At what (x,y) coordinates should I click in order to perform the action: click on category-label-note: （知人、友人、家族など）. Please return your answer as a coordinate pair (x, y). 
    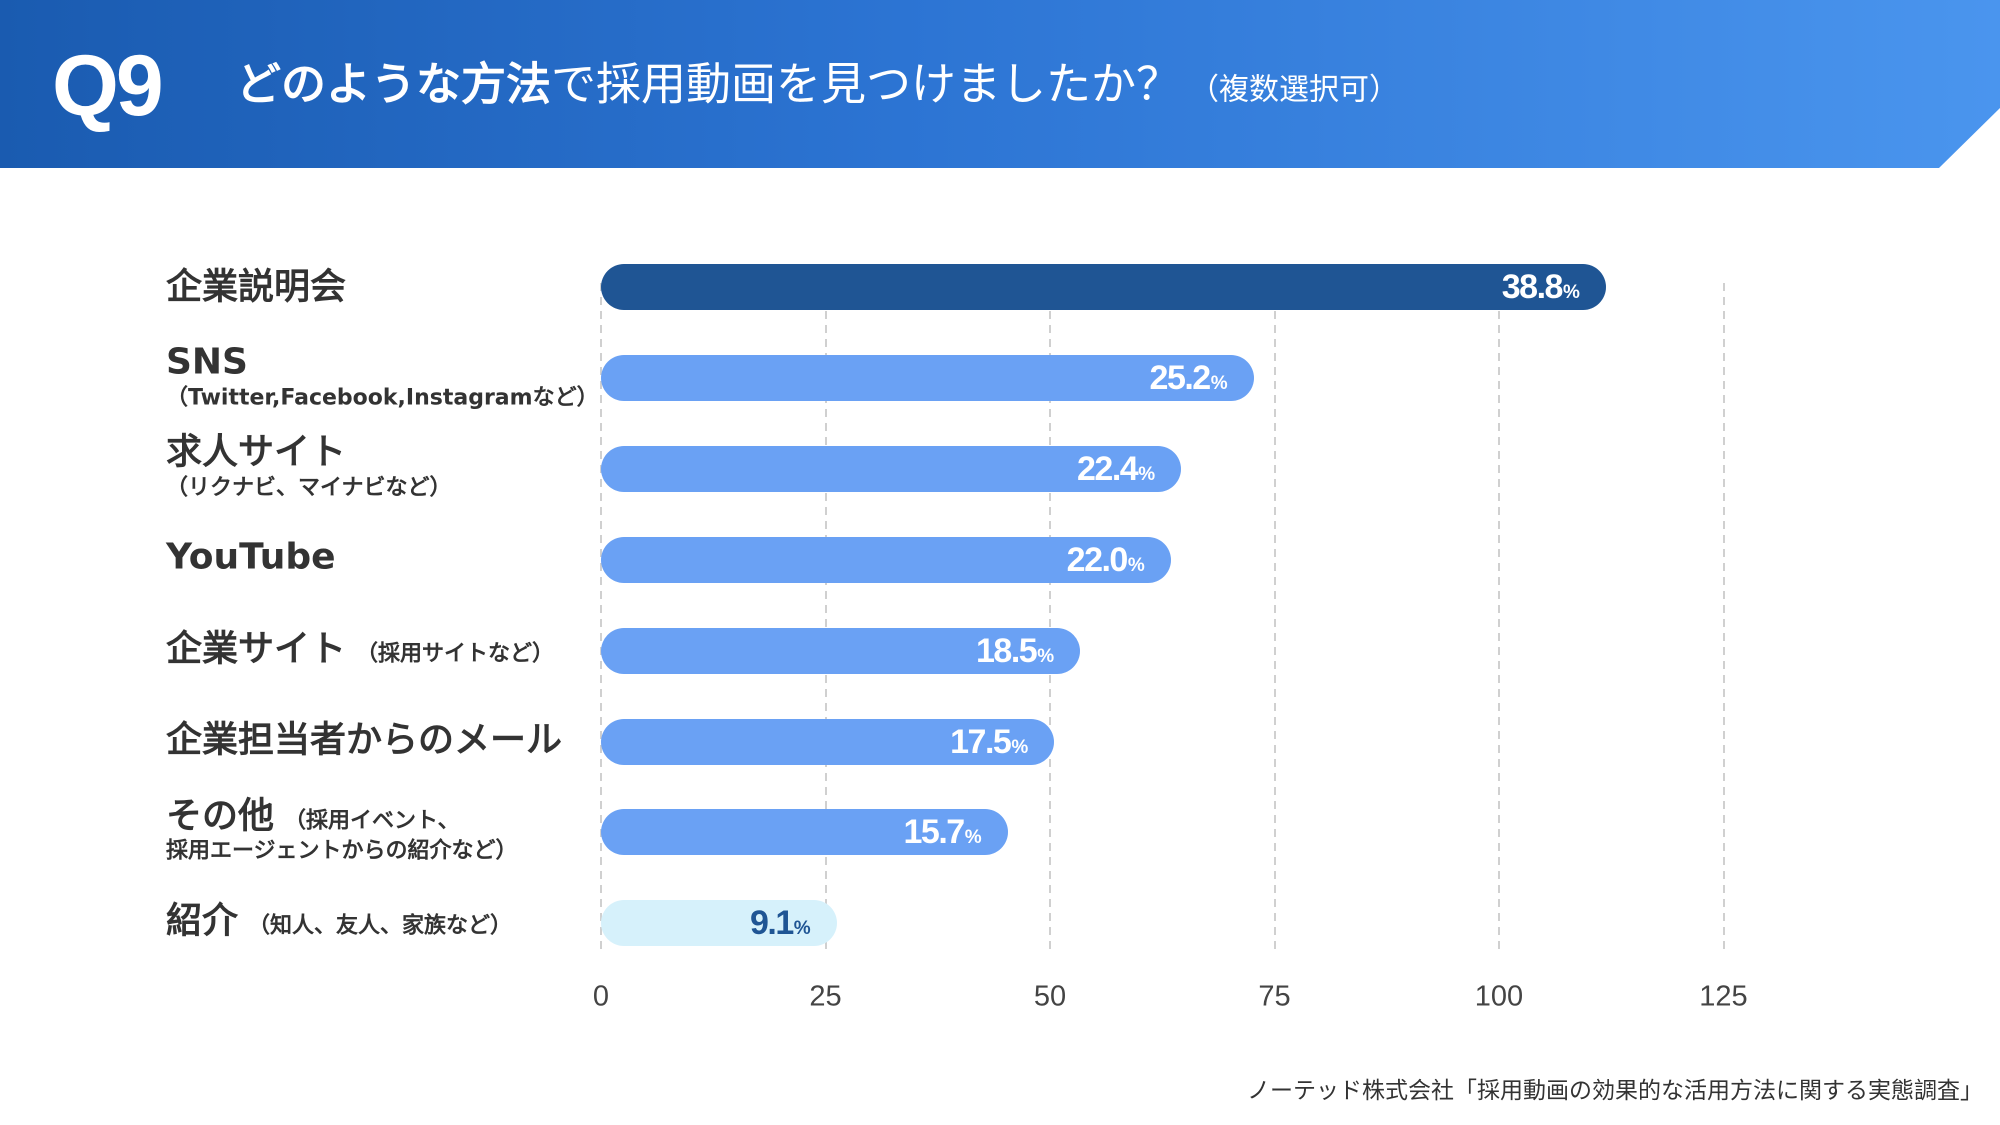
    Looking at the image, I should click on (380, 926).